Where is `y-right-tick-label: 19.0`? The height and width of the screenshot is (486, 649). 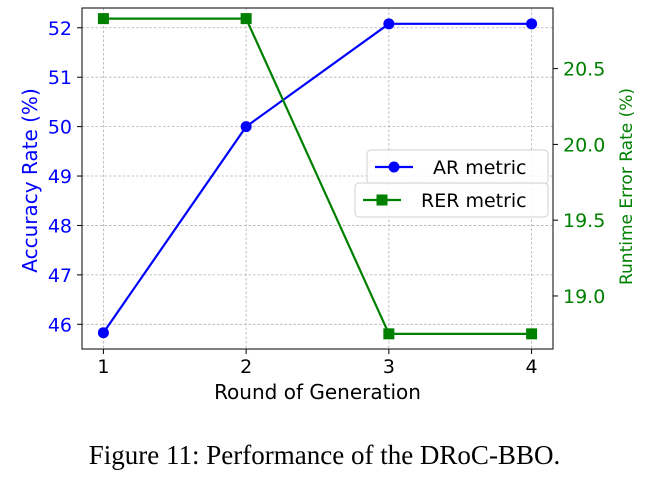 y-right-tick-label: 19.0 is located at coordinates (584, 297).